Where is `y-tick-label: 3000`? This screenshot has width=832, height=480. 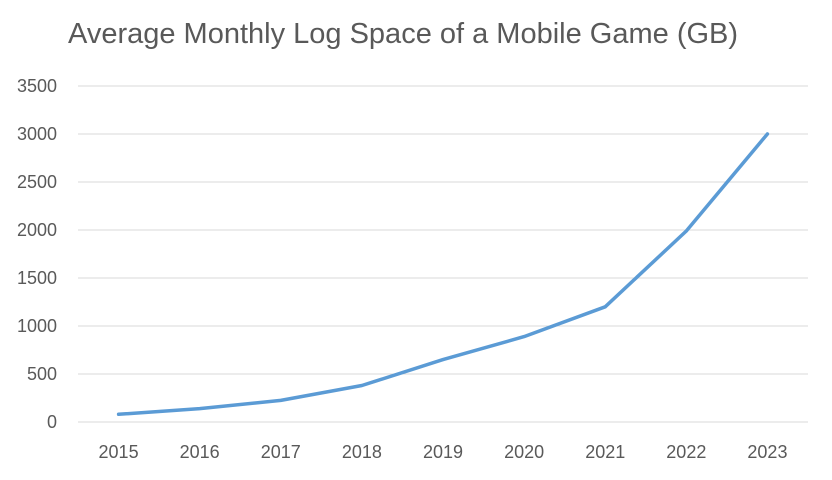
y-tick-label: 3000 is located at coordinates (37, 134).